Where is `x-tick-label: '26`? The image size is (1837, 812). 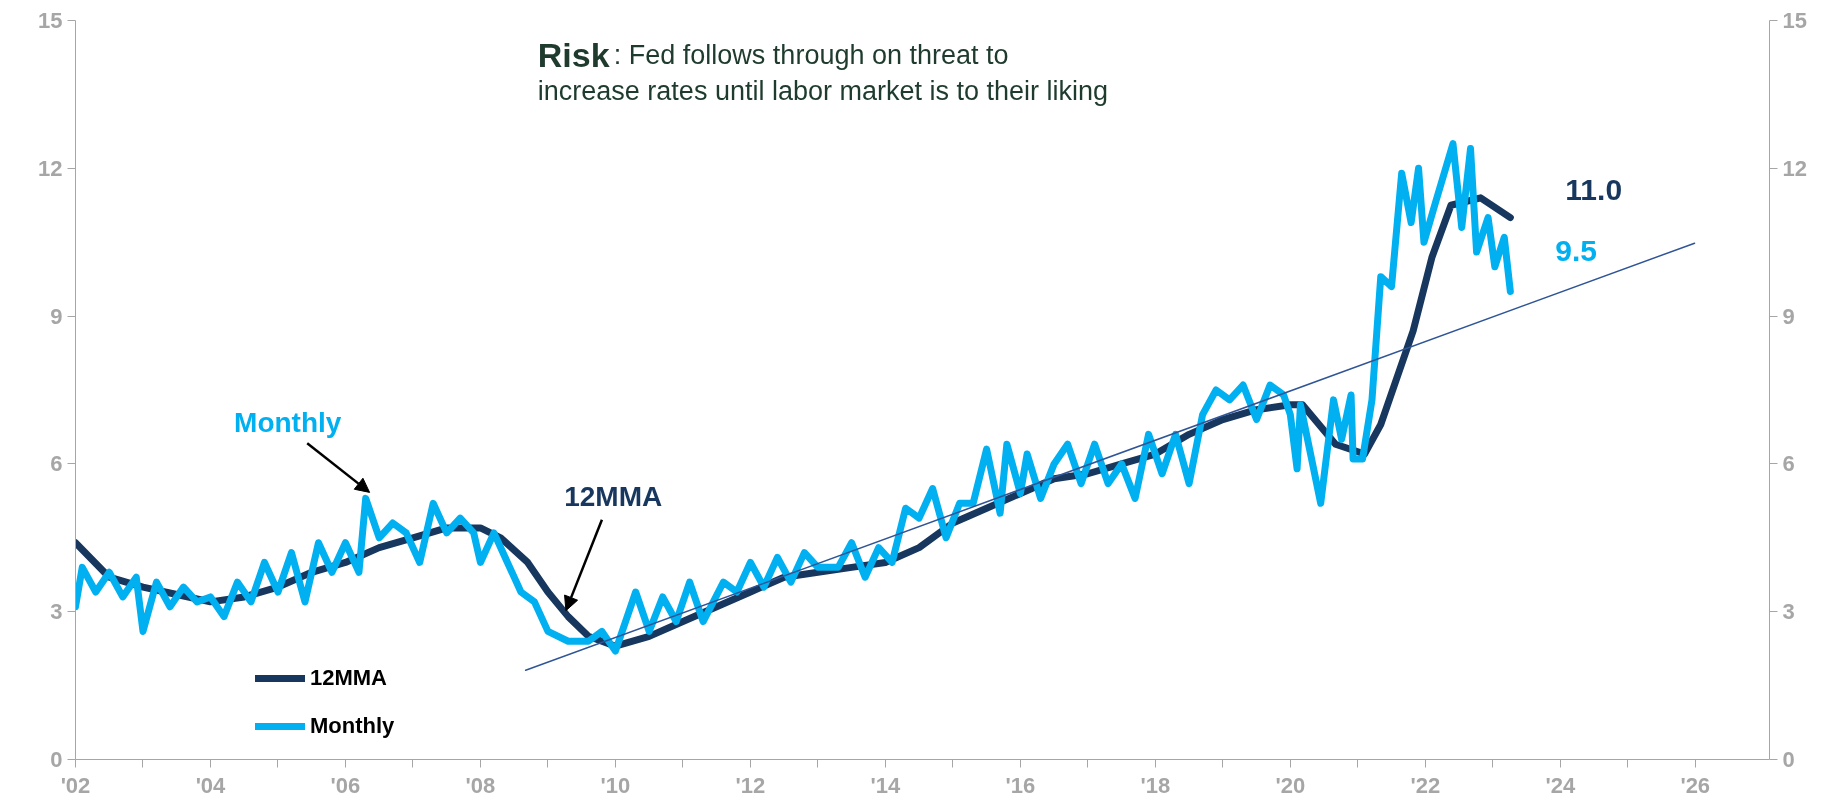 x-tick-label: '26 is located at coordinates (1695, 785).